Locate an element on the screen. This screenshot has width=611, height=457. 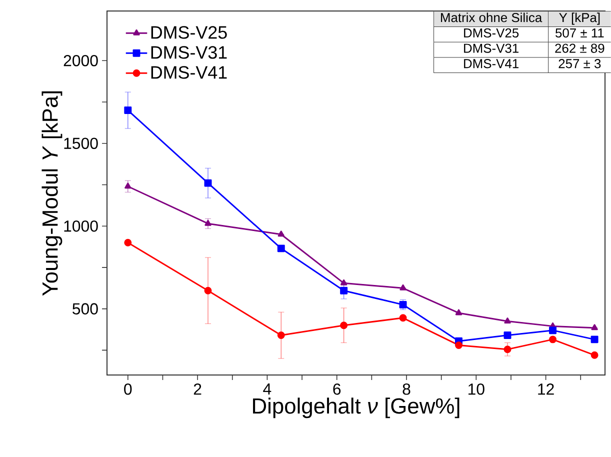
legend-label: DMS-V41 is located at coordinates (189, 72).